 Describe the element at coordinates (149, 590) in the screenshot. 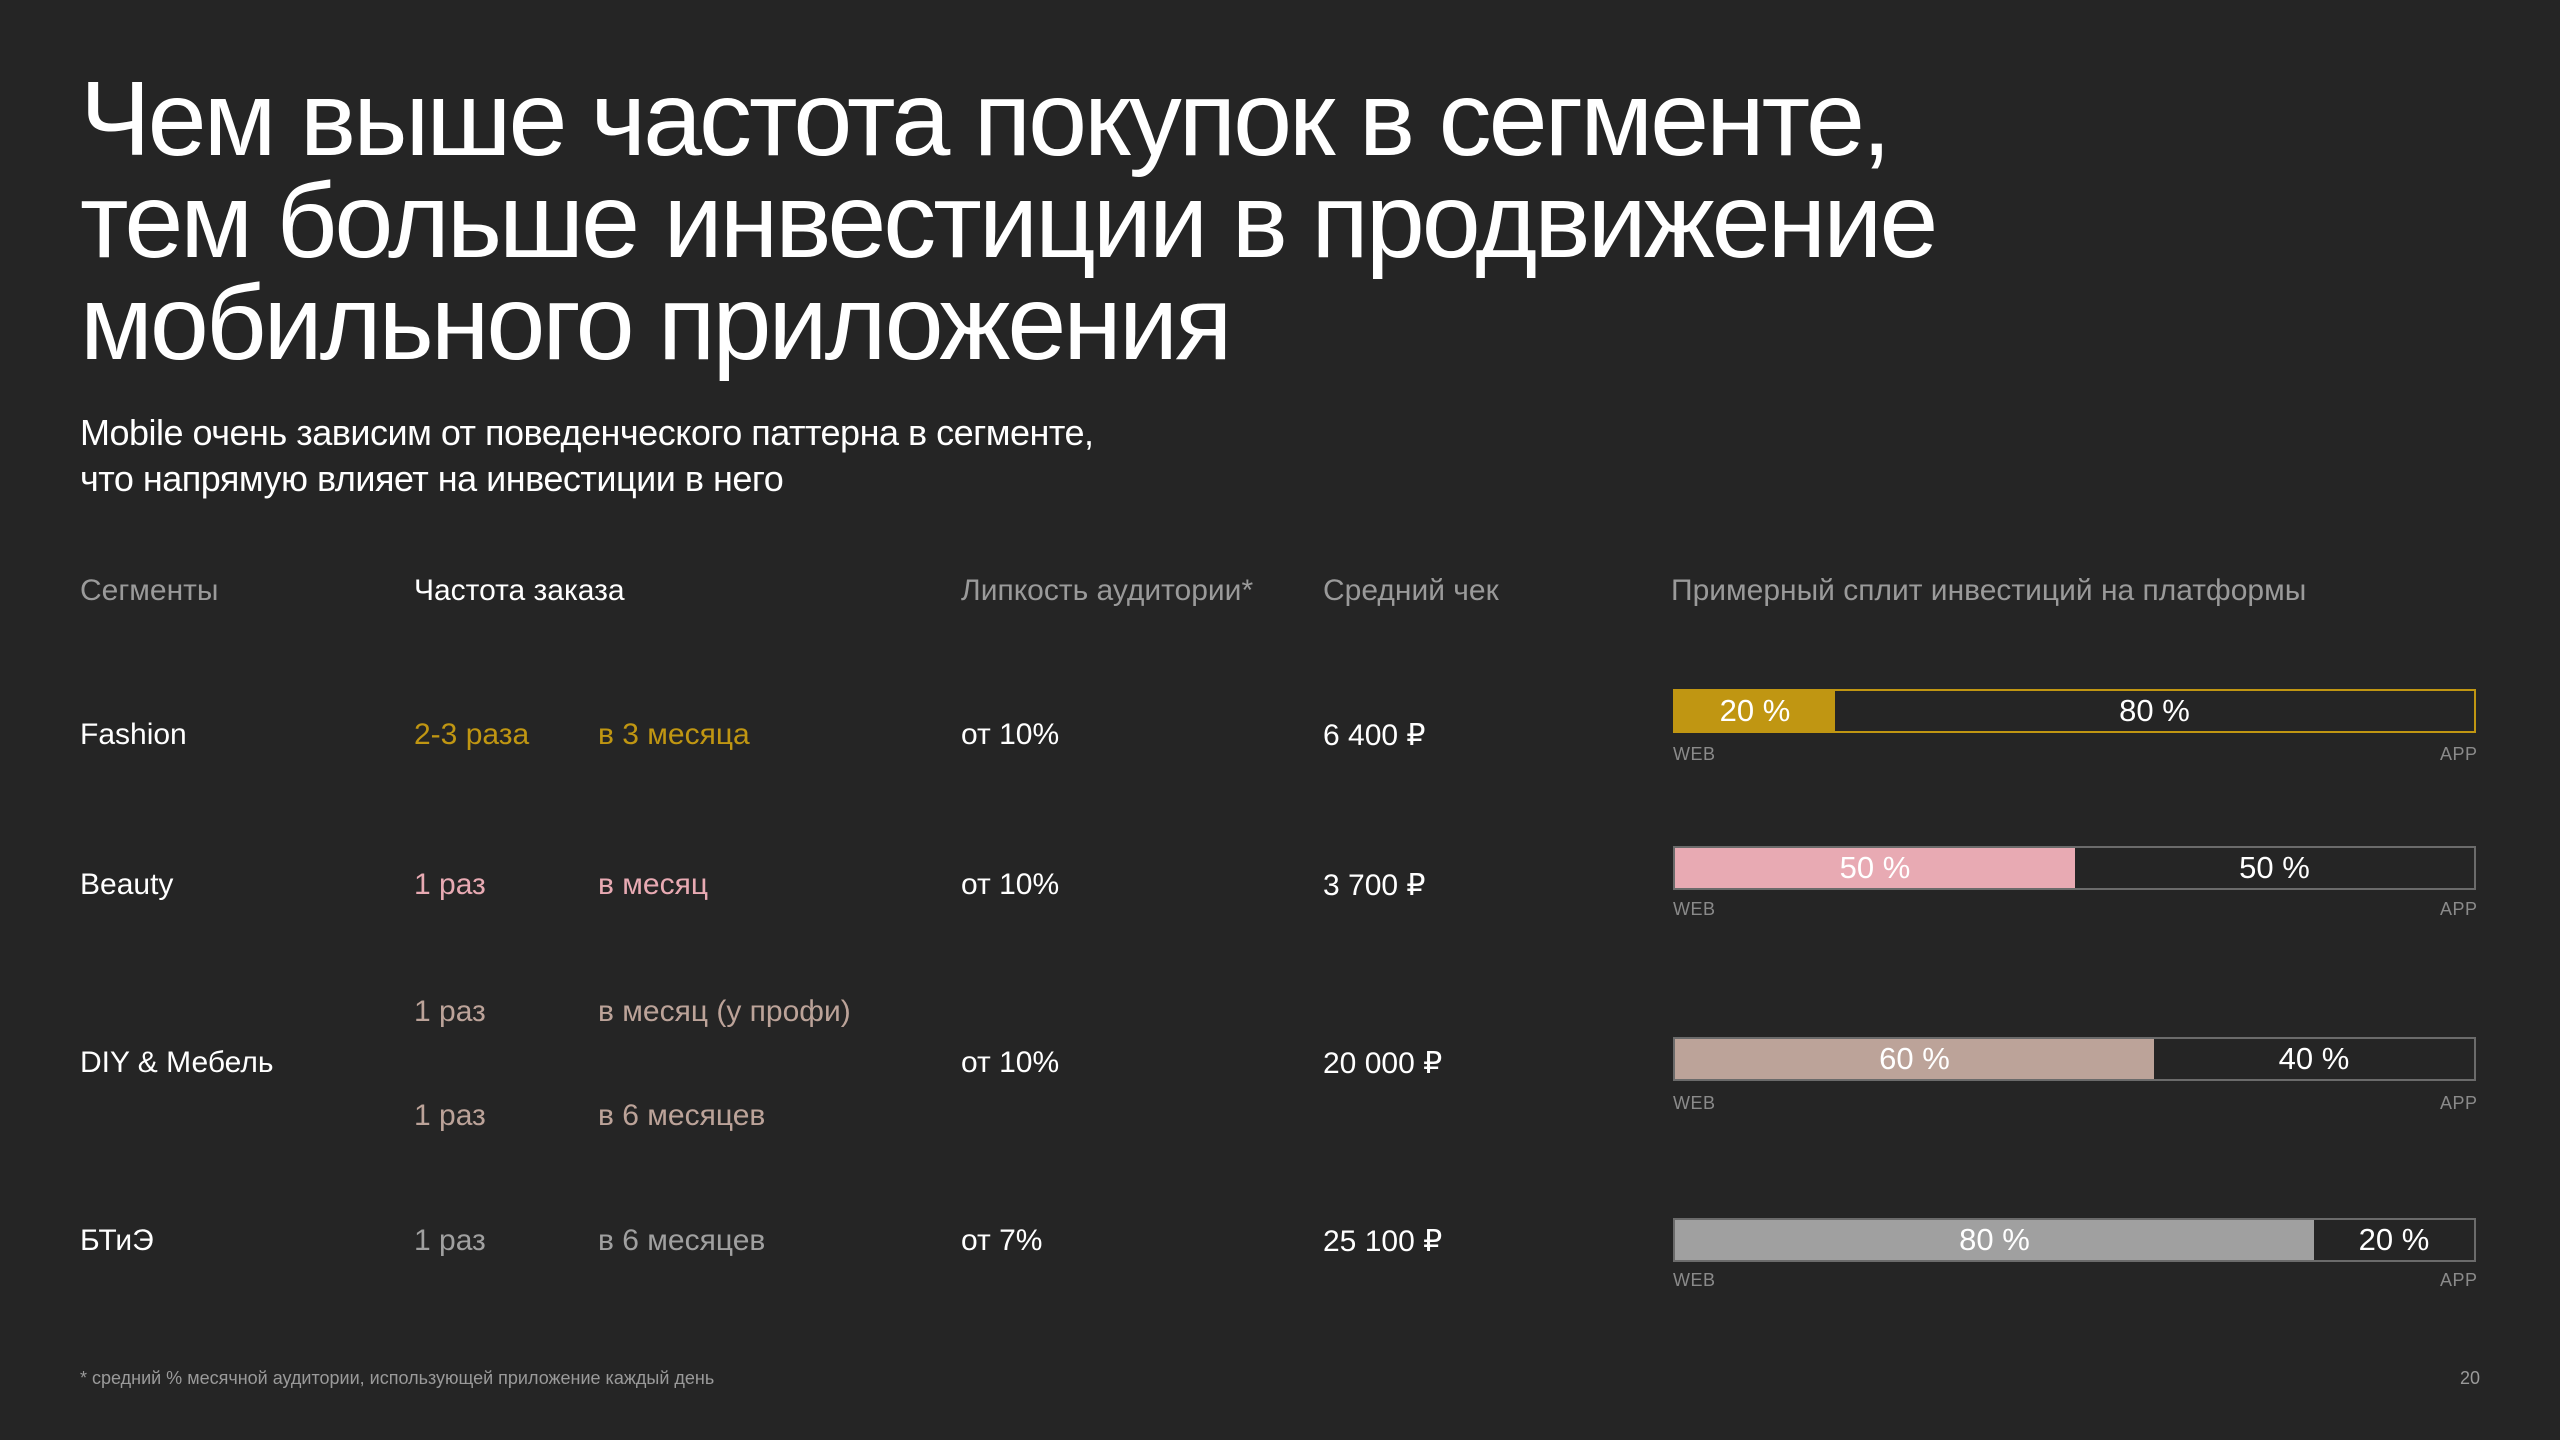

I see `header-segments: Сегменты` at that location.